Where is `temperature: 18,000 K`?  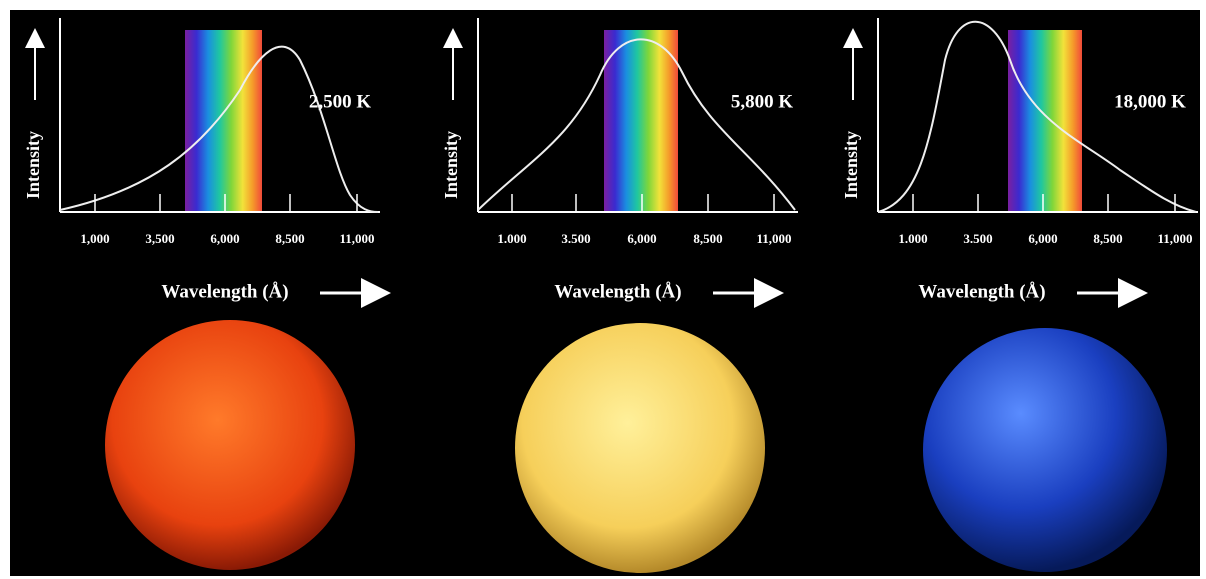 temperature: 18,000 K is located at coordinates (1150, 101).